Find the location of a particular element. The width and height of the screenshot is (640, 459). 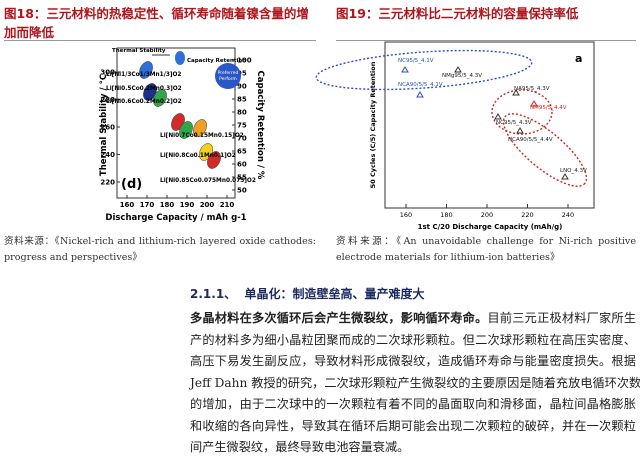

material-label: Li[Ni0.85Co0.075Mn0.075]O2 is located at coordinates (208, 181).